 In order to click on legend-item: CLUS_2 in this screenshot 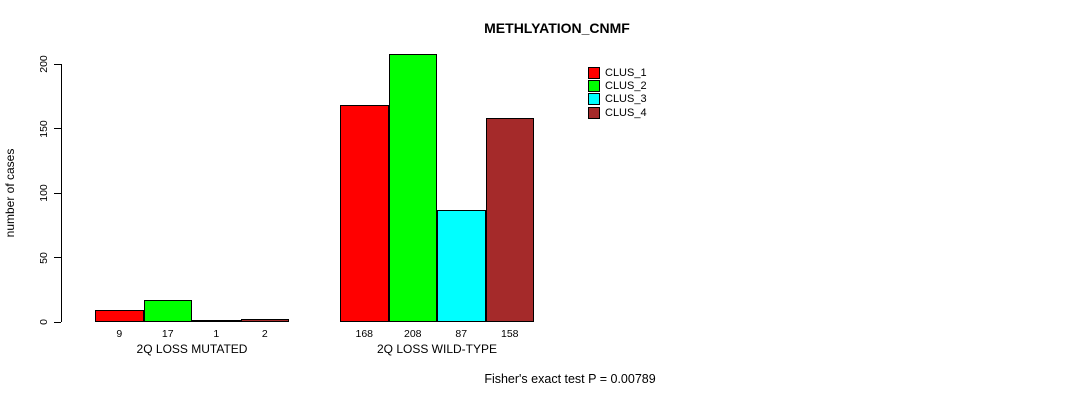, I will do `click(617, 85)`.